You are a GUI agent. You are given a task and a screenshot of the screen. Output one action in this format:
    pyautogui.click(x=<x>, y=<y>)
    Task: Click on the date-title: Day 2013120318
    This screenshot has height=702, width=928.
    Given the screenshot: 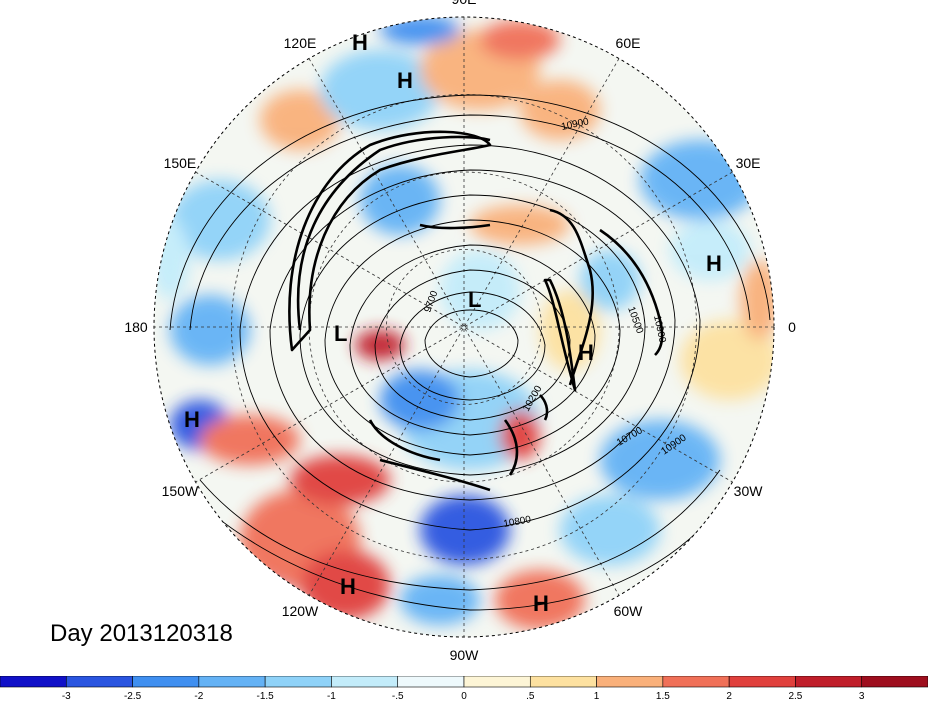 What is the action you would take?
    pyautogui.click(x=141, y=633)
    